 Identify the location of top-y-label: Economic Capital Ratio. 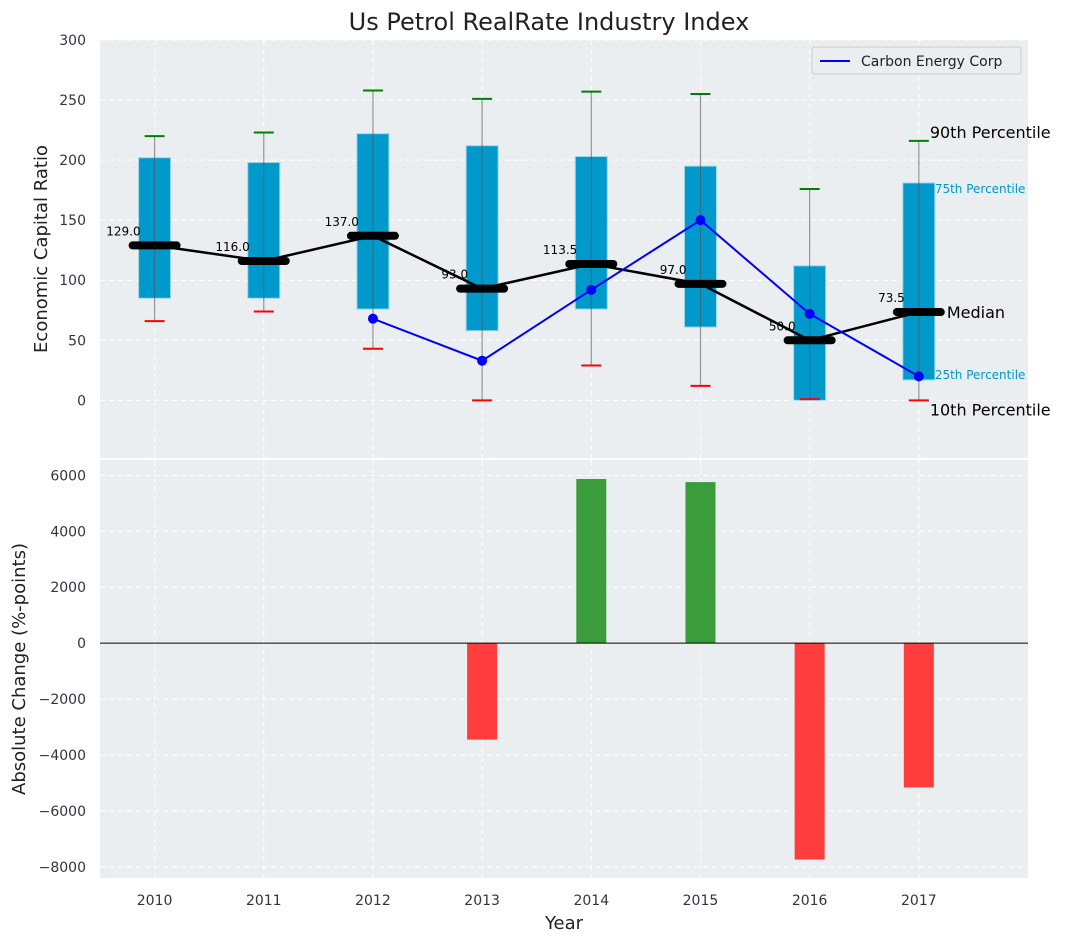
(41, 249).